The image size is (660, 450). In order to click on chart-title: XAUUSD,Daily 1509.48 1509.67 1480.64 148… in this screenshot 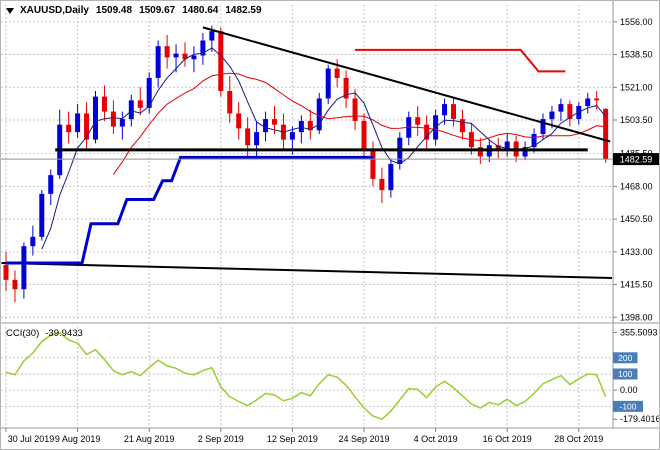, I will do `click(134, 10)`.